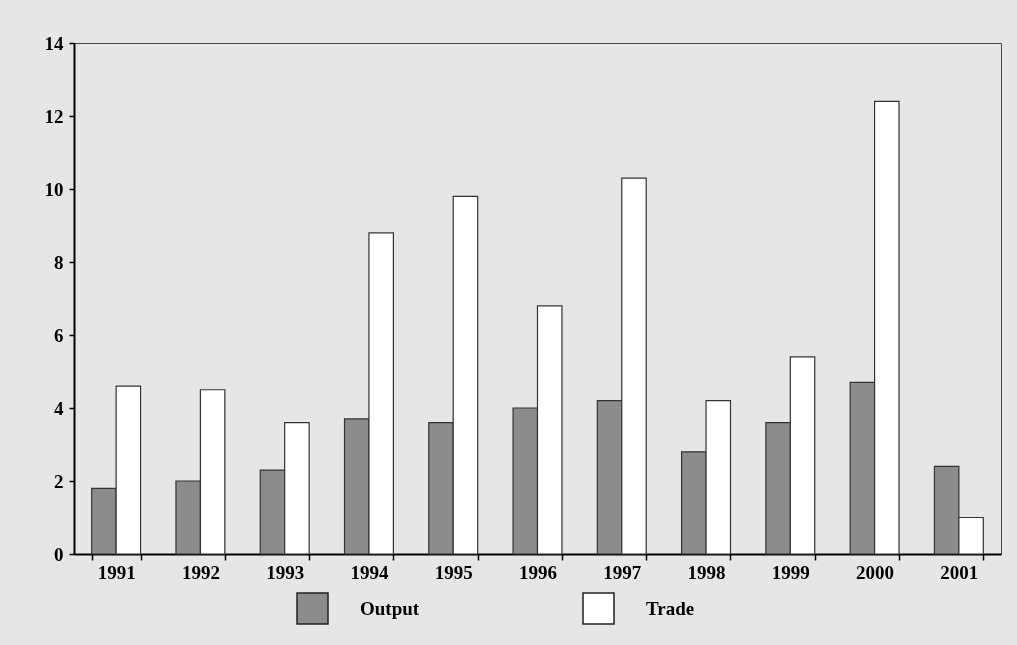 This screenshot has height=645, width=1017. What do you see at coordinates (54, 189) in the screenshot?
I see `y-tick-label: 10` at bounding box center [54, 189].